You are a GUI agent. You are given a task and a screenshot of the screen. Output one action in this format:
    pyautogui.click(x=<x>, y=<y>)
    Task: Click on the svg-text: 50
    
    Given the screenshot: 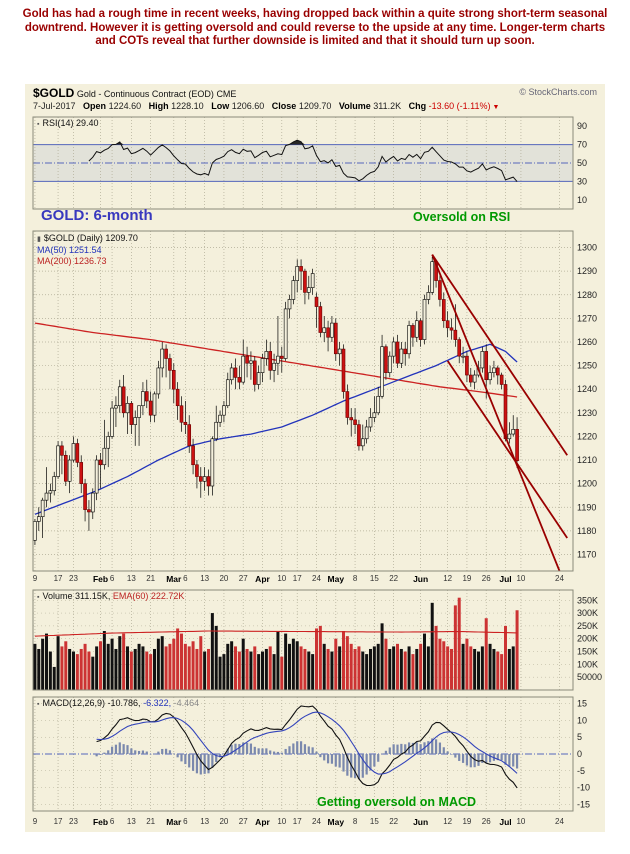 What is the action you would take?
    pyautogui.click(x=582, y=163)
    